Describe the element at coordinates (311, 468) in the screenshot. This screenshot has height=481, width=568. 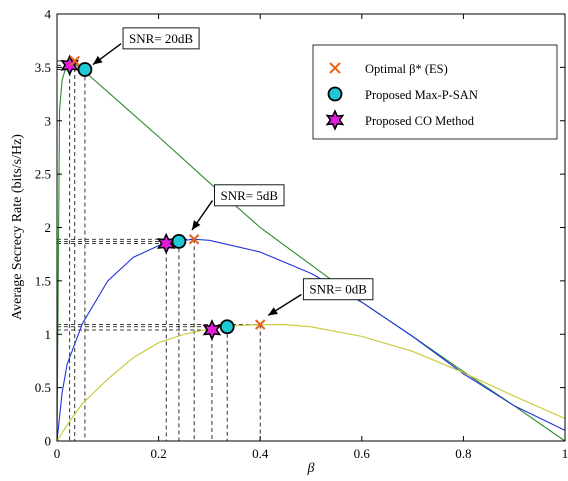
I see `x-axis-label: β` at that location.